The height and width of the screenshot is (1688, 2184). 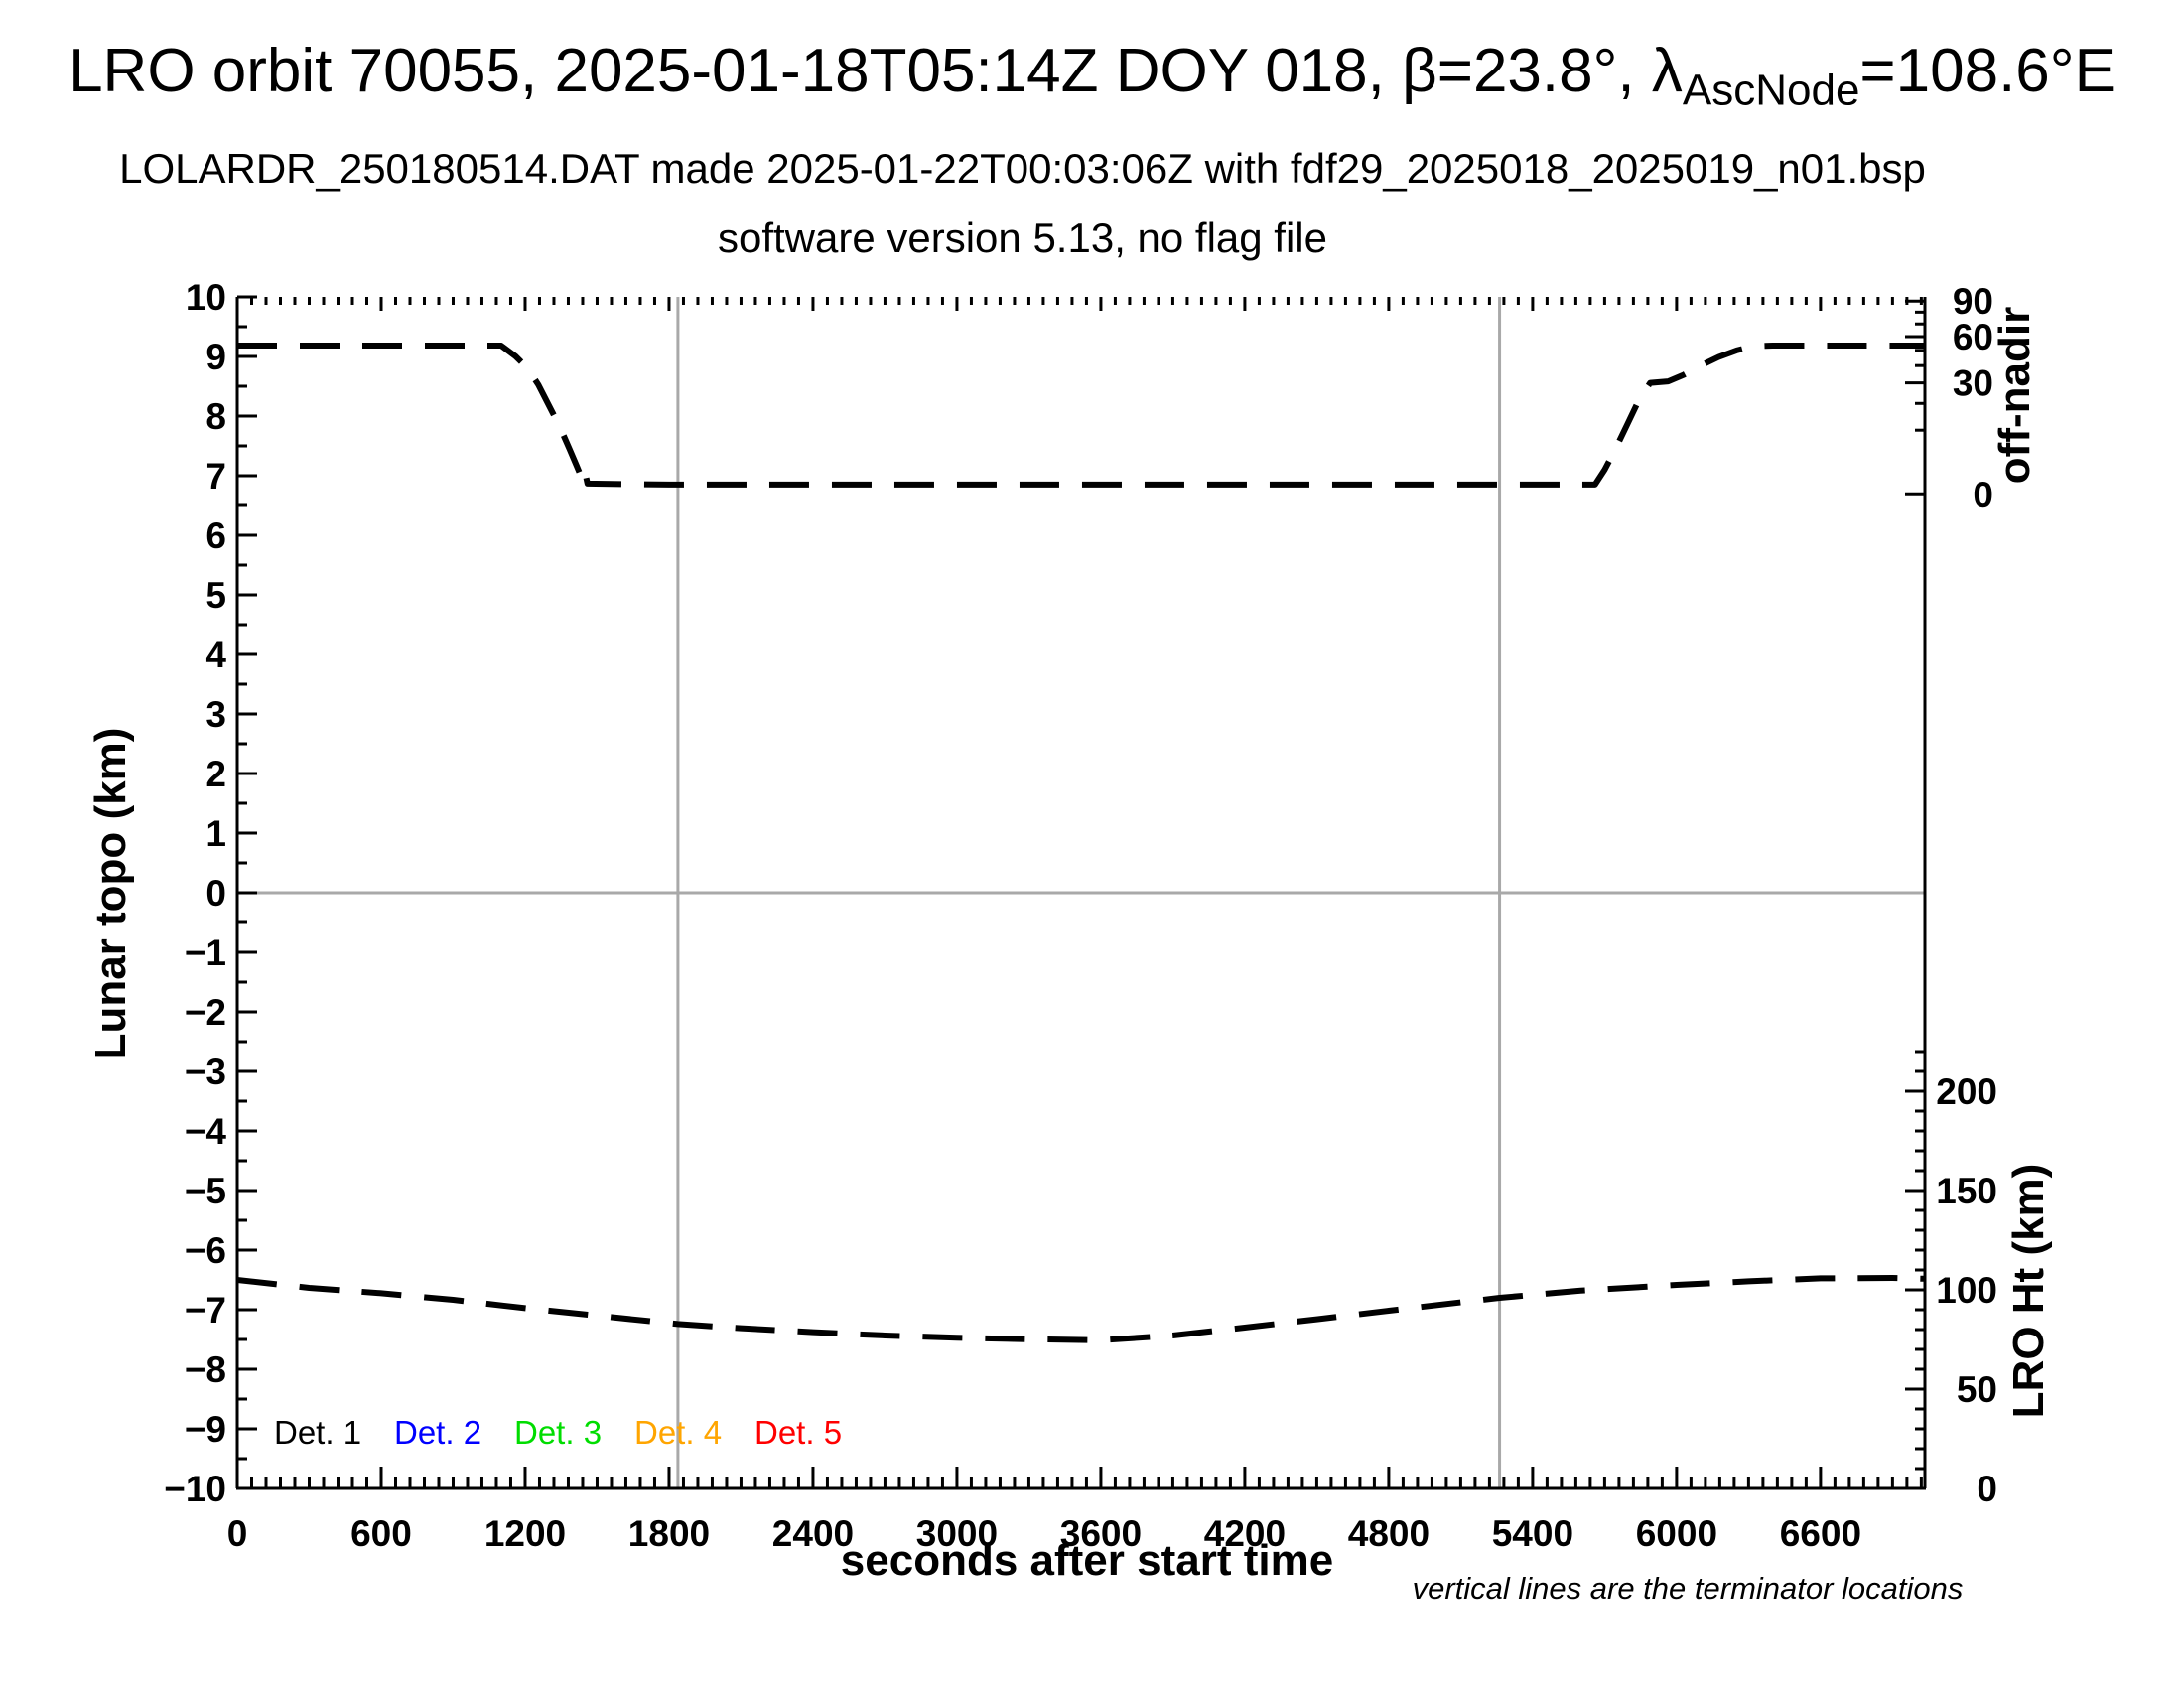 What do you see at coordinates (215, 476) in the screenshot?
I see `y-left-tick-label: 7` at bounding box center [215, 476].